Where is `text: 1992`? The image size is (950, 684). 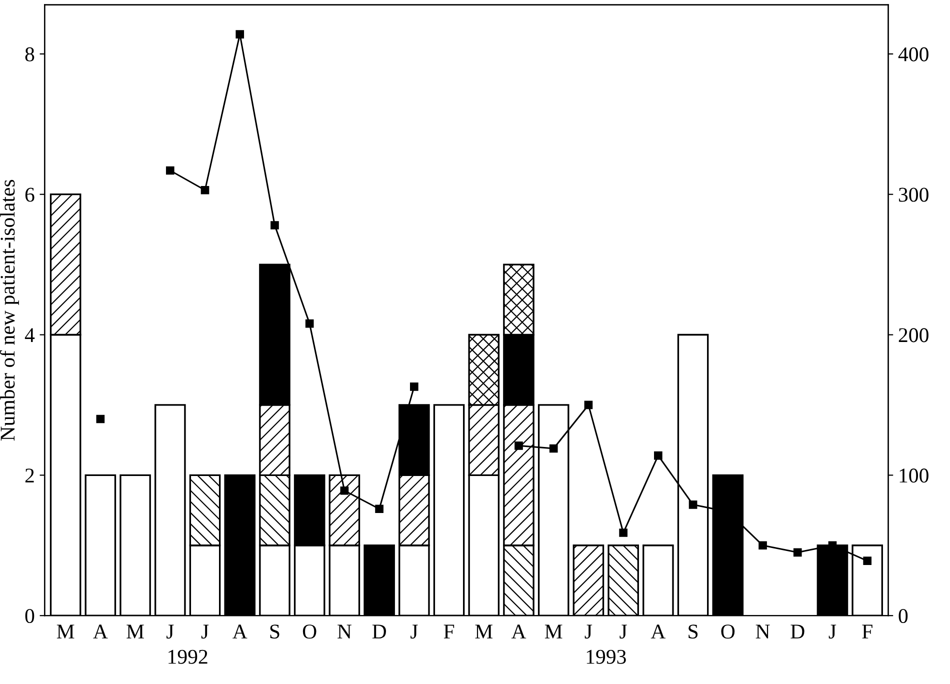 text: 1992 is located at coordinates (188, 657).